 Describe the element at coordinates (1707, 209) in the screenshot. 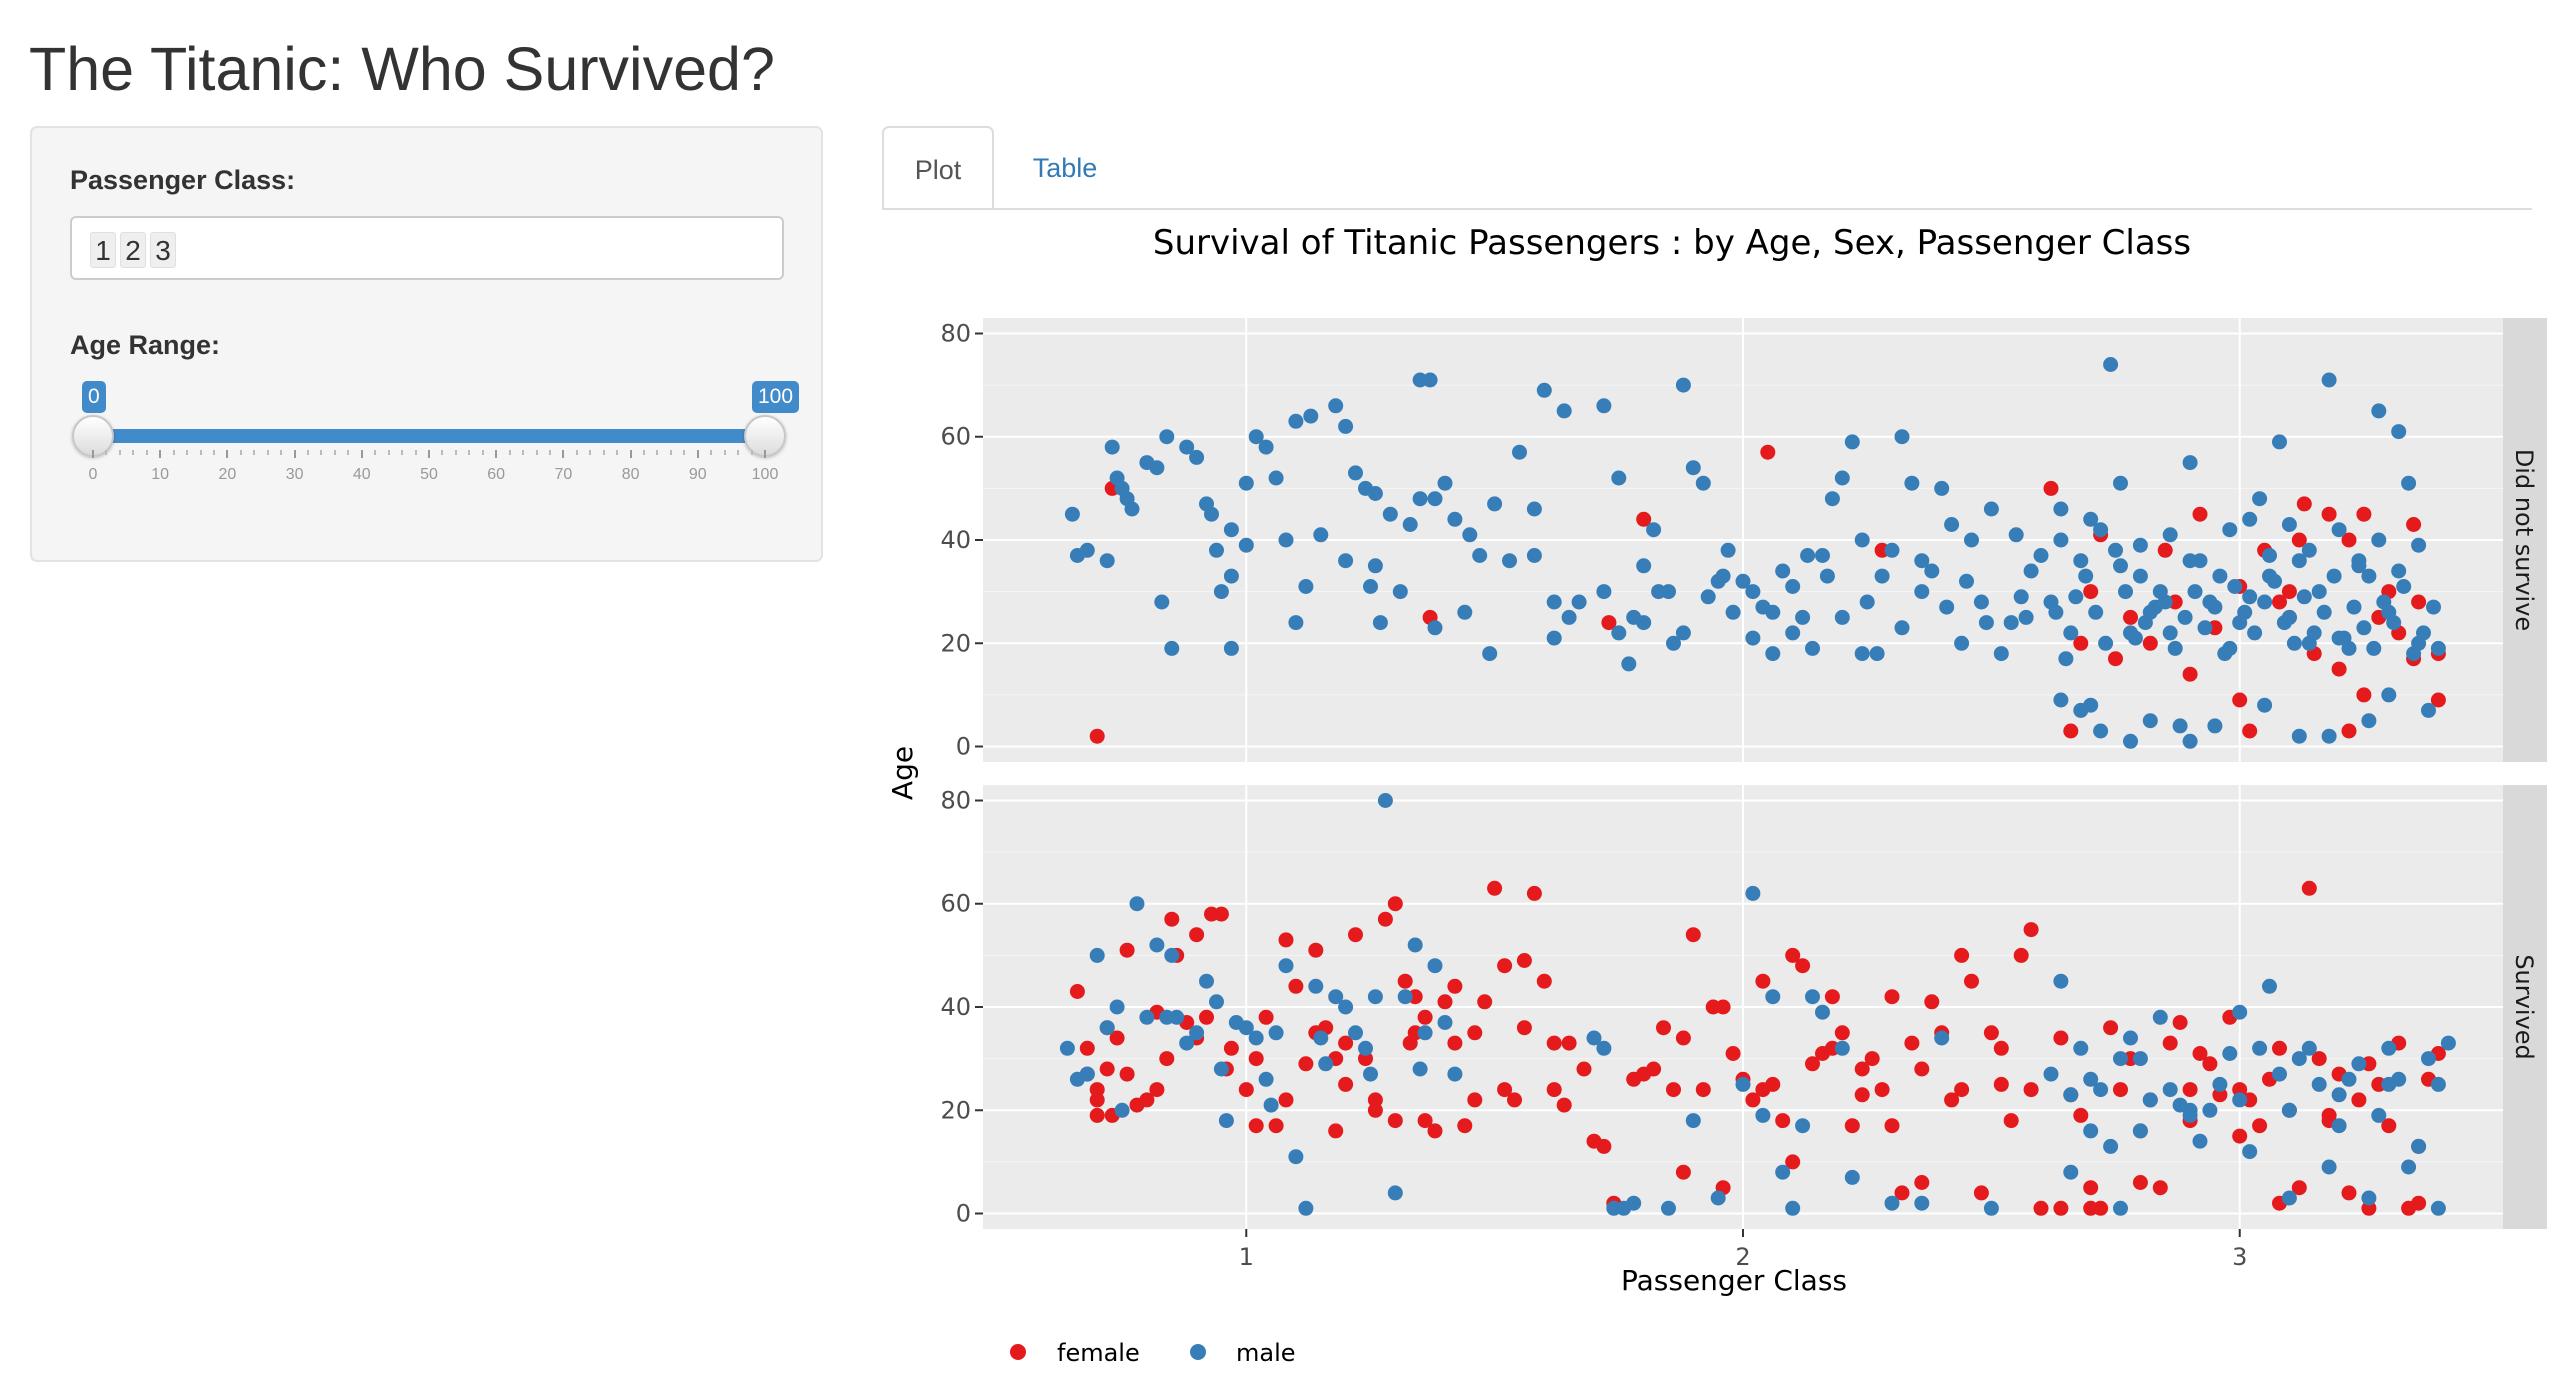

I see `tabs-divider` at that location.